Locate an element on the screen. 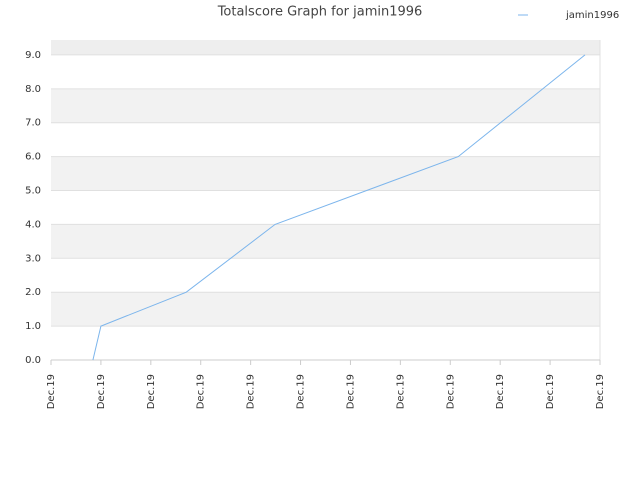  y-tick-label: 9.0 is located at coordinates (33, 55).